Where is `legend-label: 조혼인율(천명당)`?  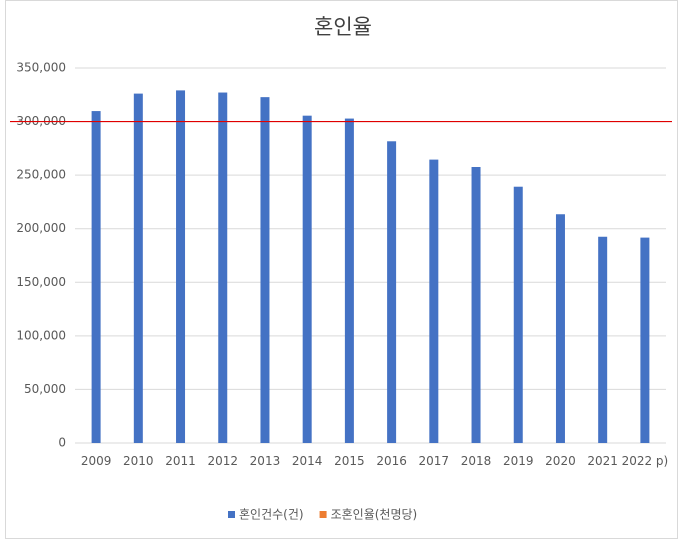
legend-label: 조혼인율(천명당) is located at coordinates (374, 514).